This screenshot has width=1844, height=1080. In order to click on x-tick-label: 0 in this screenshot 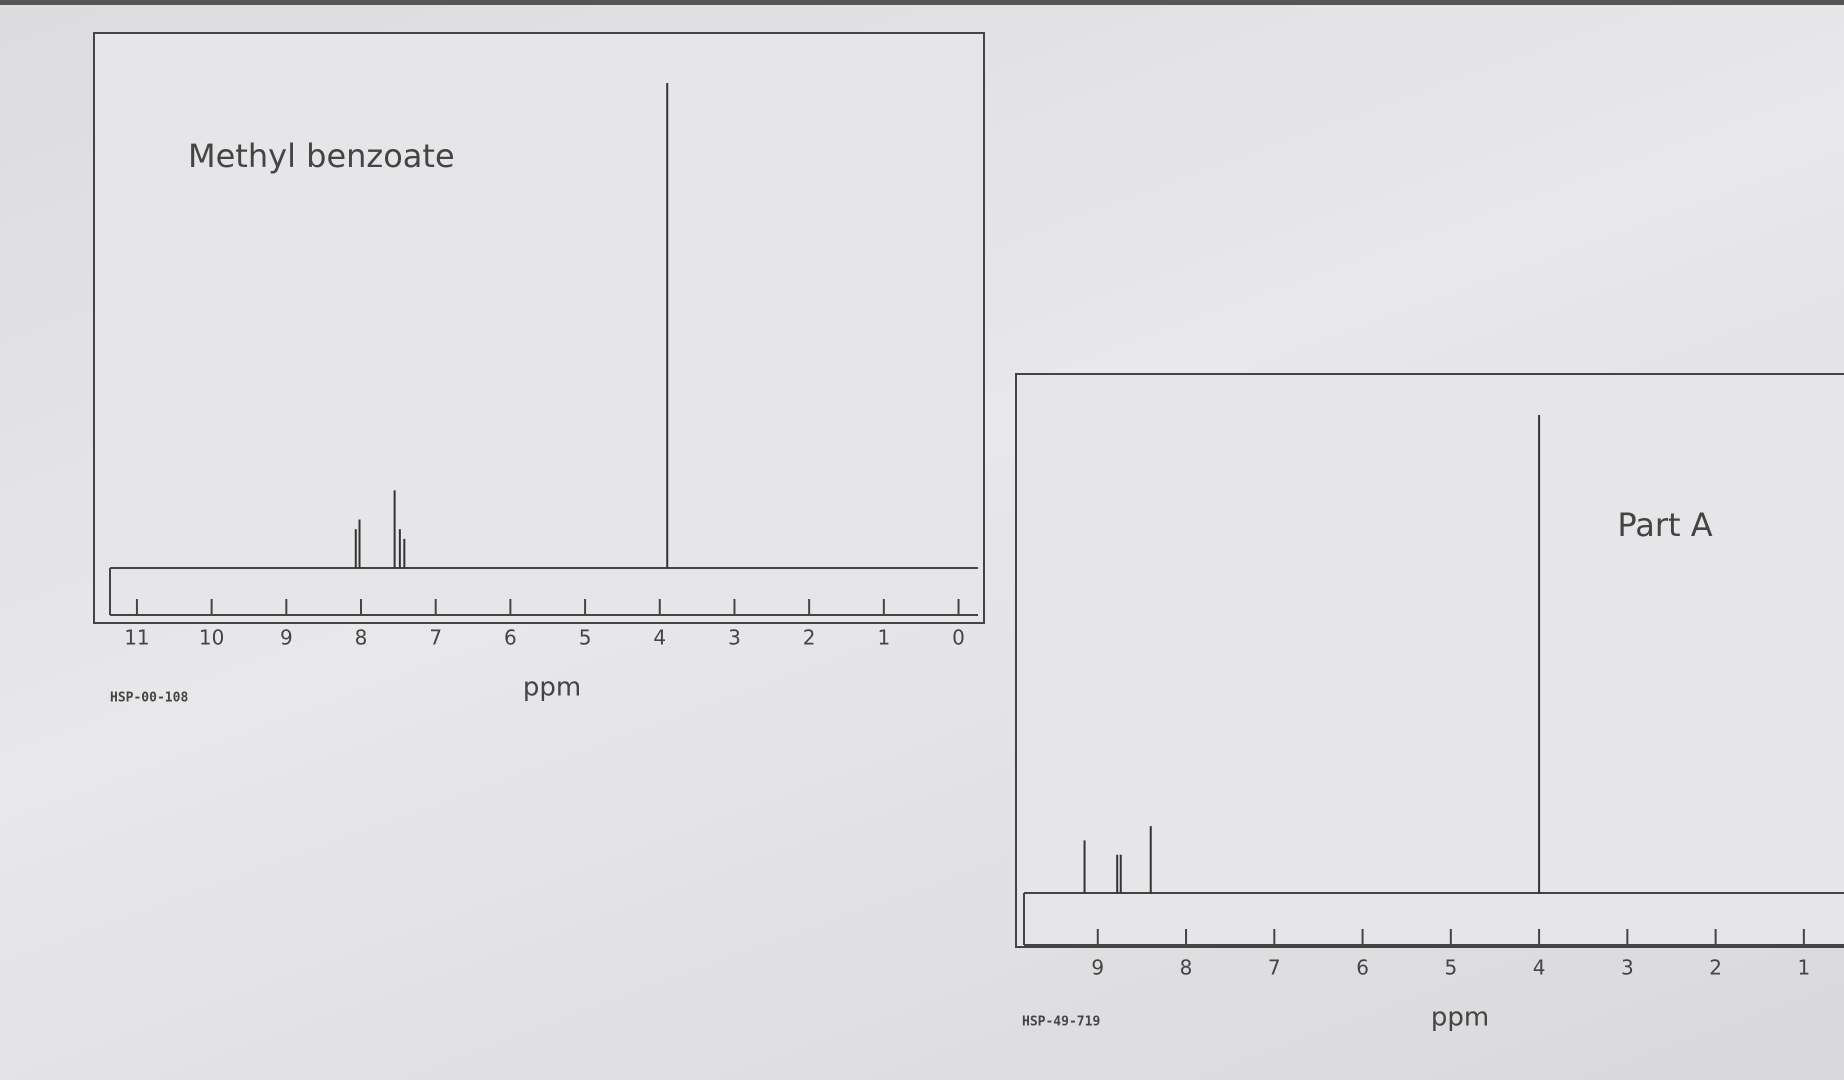, I will do `click(958, 638)`.